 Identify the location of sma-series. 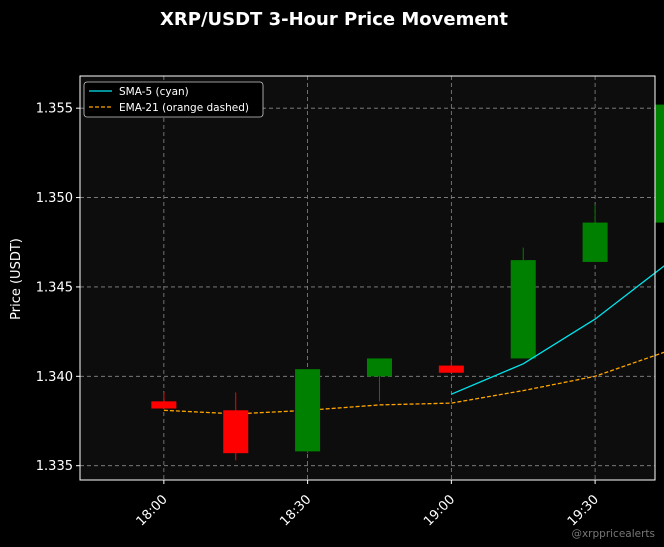
(557, 330).